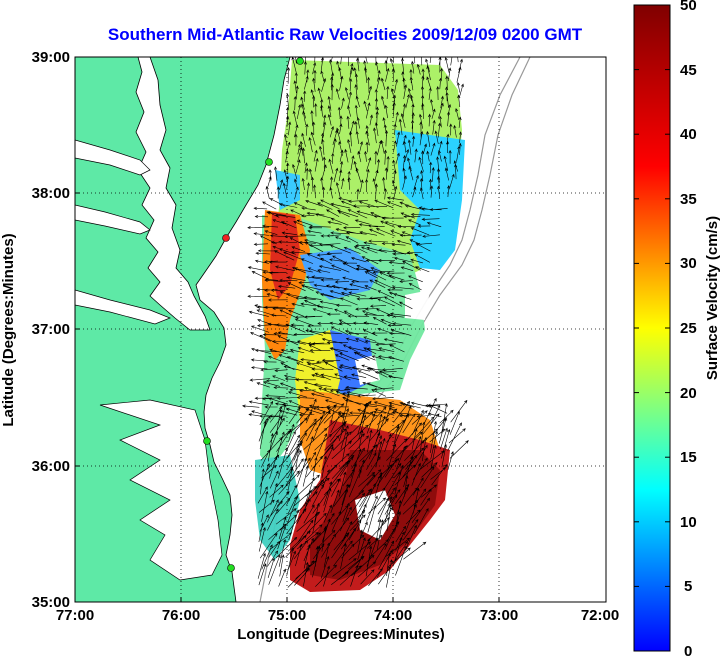 This screenshot has width=724, height=659. Describe the element at coordinates (417, 305) in the screenshot. I see `data-gap` at that location.